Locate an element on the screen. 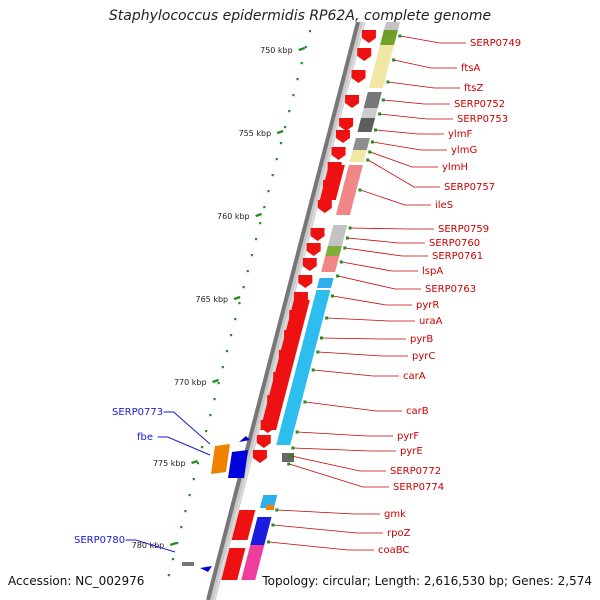 This screenshot has height=600, width=600. gene-label: pyrE is located at coordinates (411, 451).